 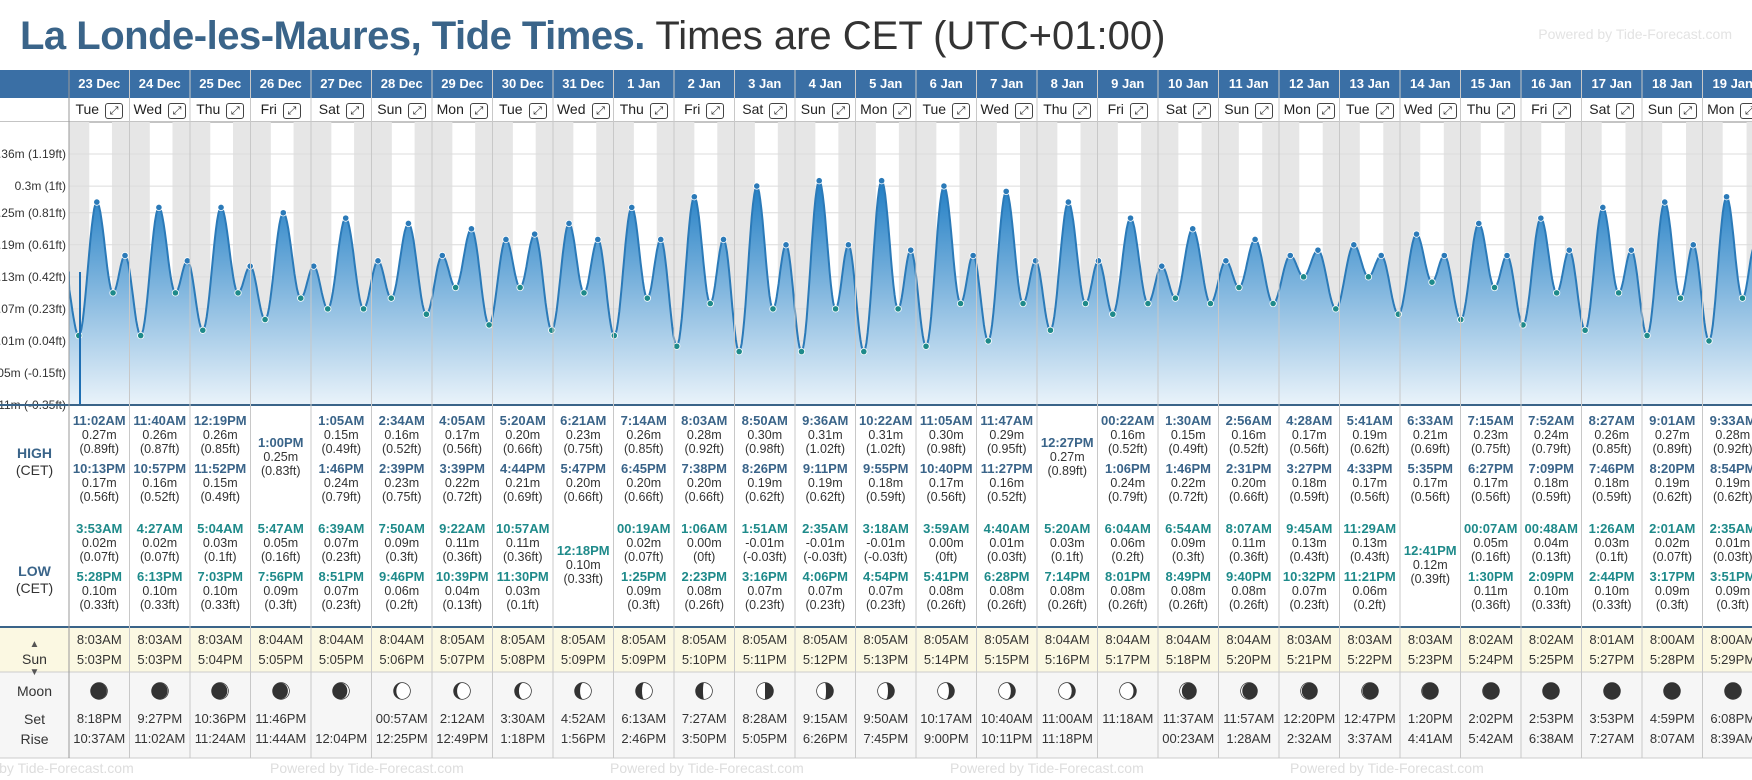 What do you see at coordinates (1309, 83) in the screenshot?
I see `day-date: 12 Jan` at bounding box center [1309, 83].